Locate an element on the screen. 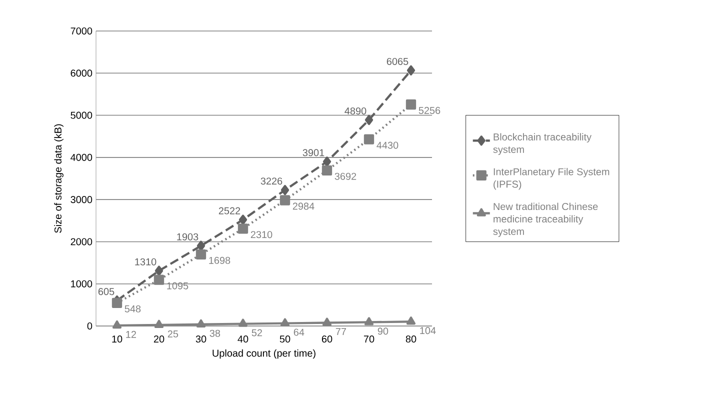 The height and width of the screenshot is (409, 717). x-tick-label: 20 is located at coordinates (159, 339).